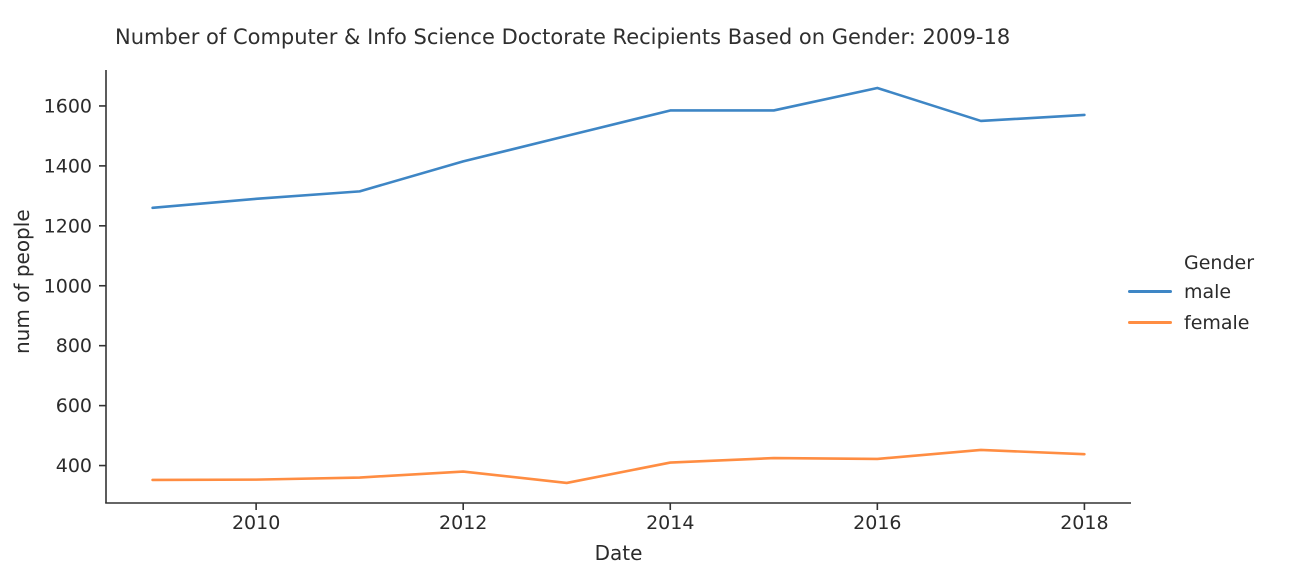 Image resolution: width=1292 pixels, height=576 pixels. Describe the element at coordinates (22, 281) in the screenshot. I see `y-axis-label: num of people` at that location.